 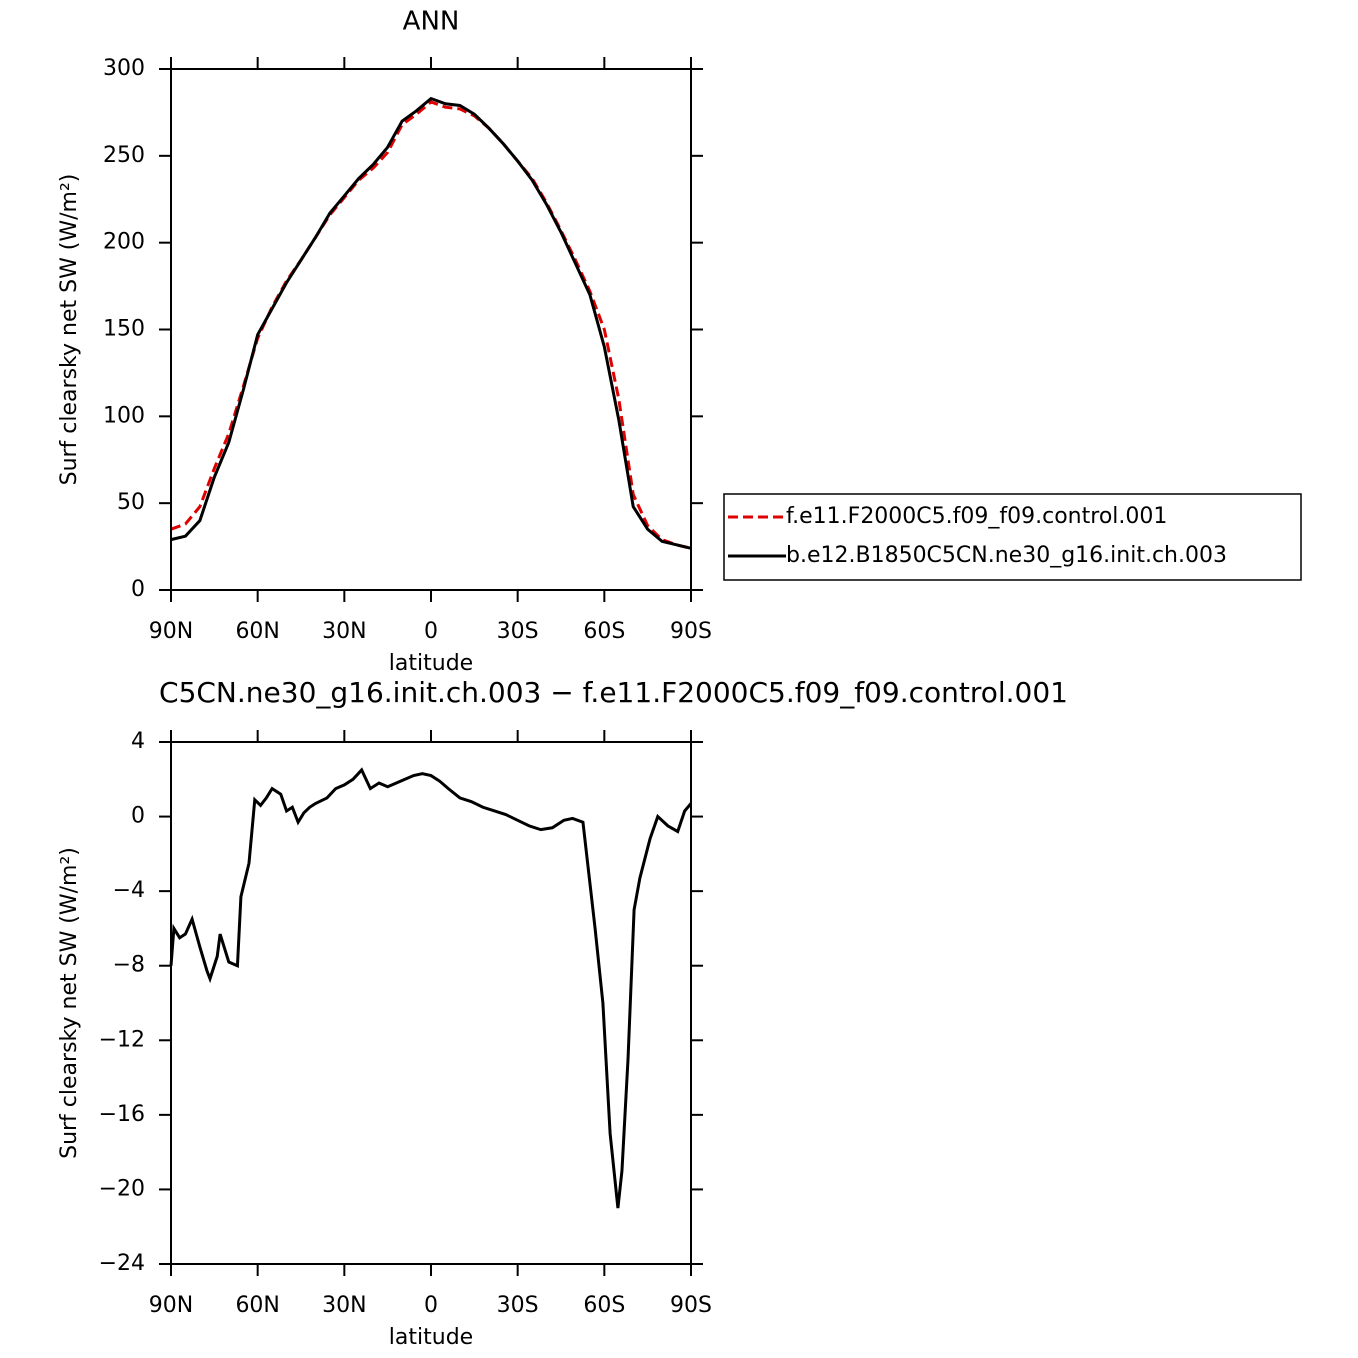 I want to click on y-tick-label: 50, so click(x=131, y=502).